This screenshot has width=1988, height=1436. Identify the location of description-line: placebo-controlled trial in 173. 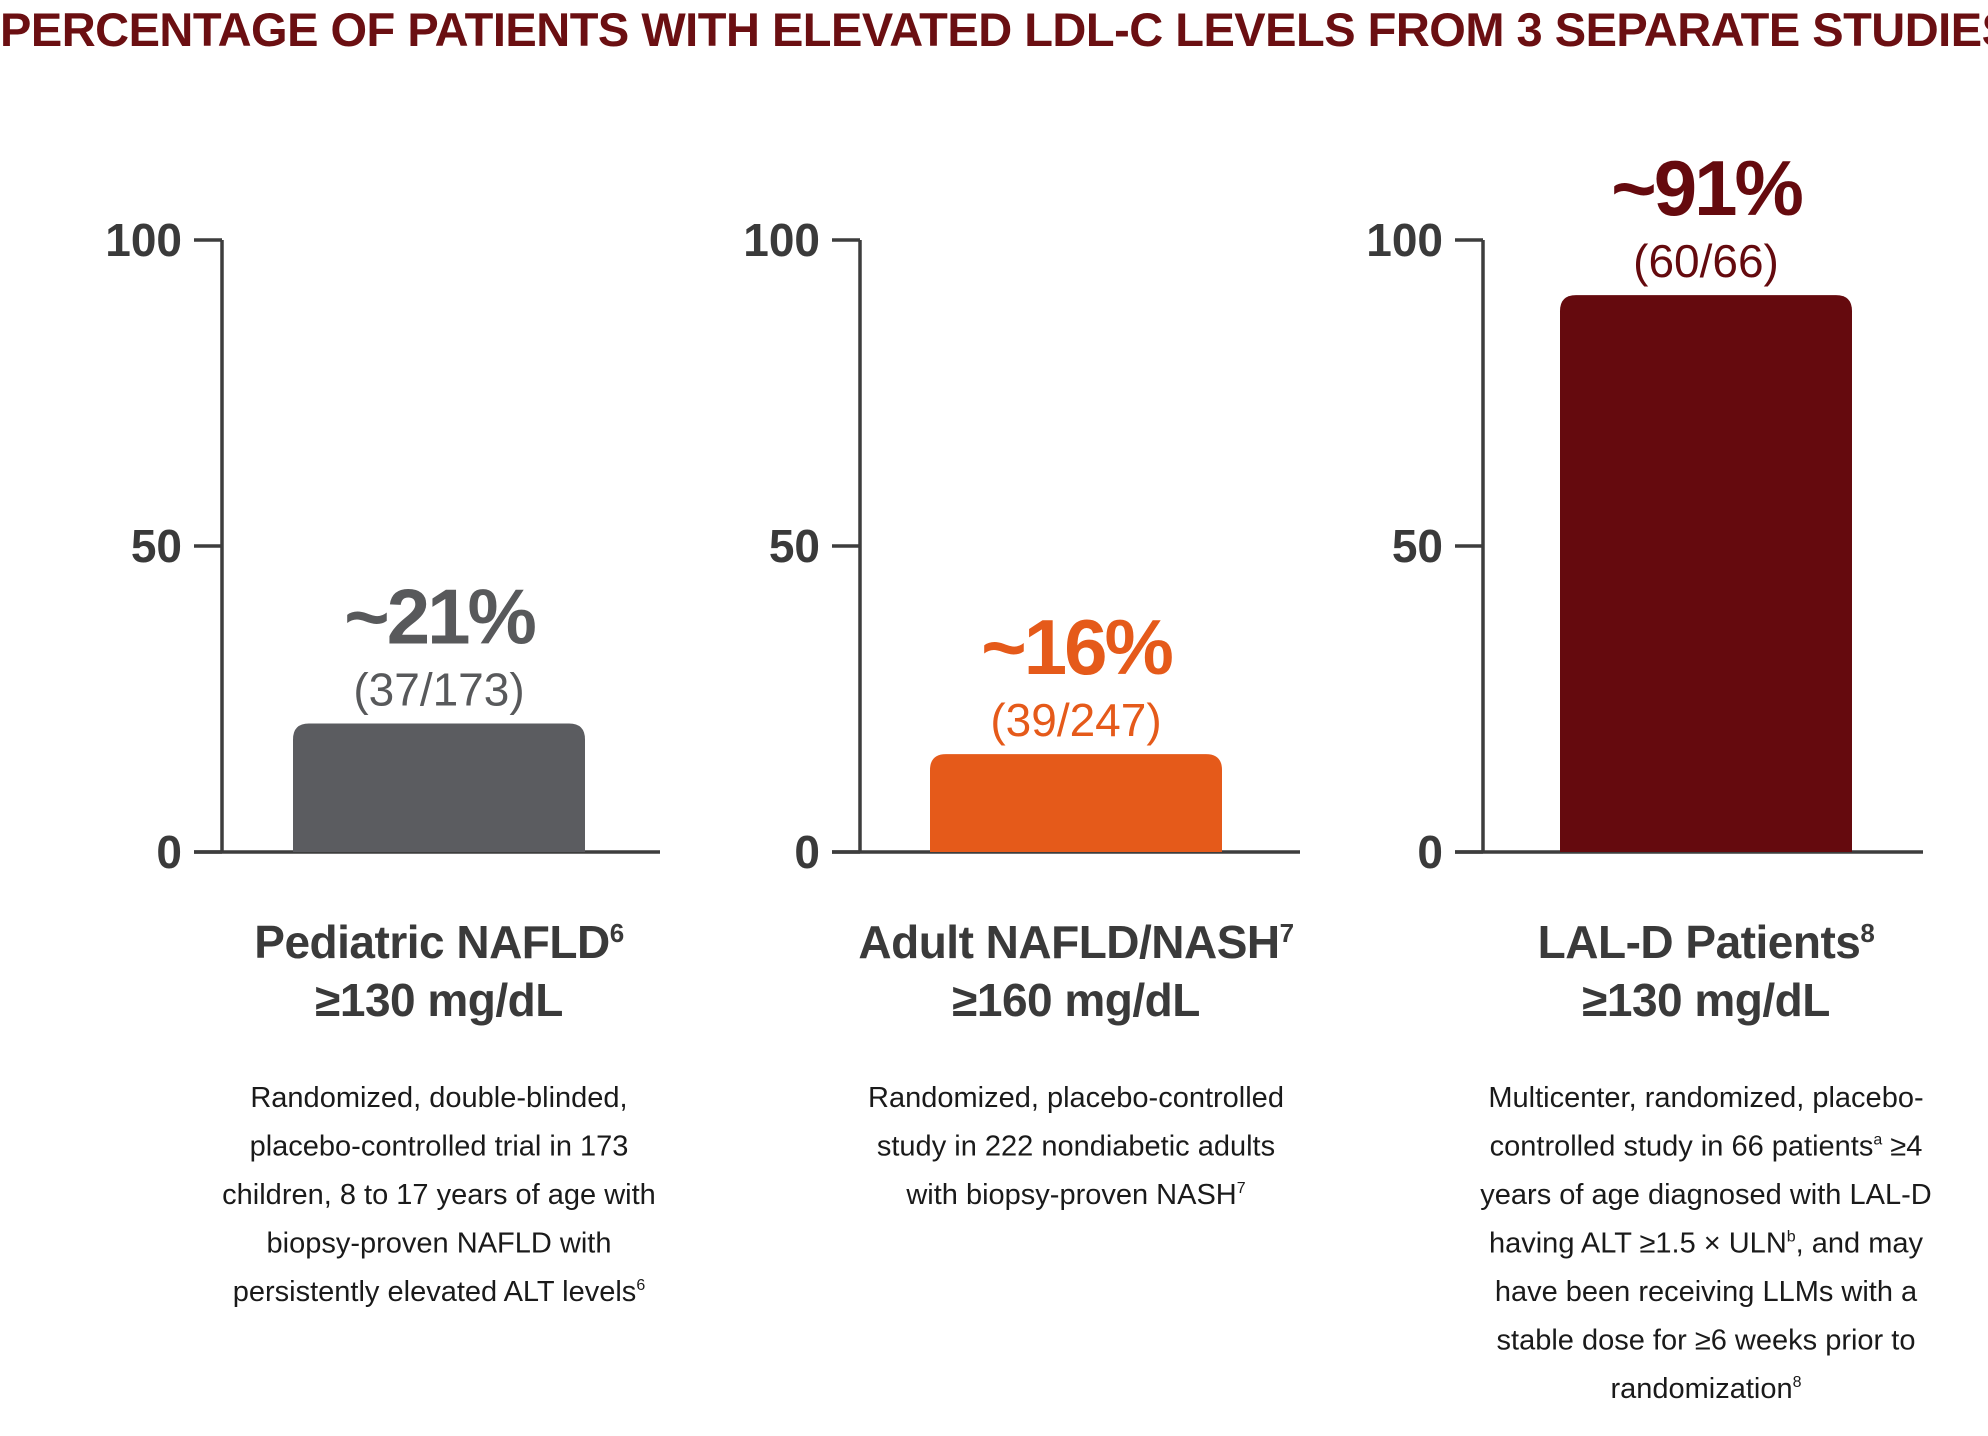
(439, 1147).